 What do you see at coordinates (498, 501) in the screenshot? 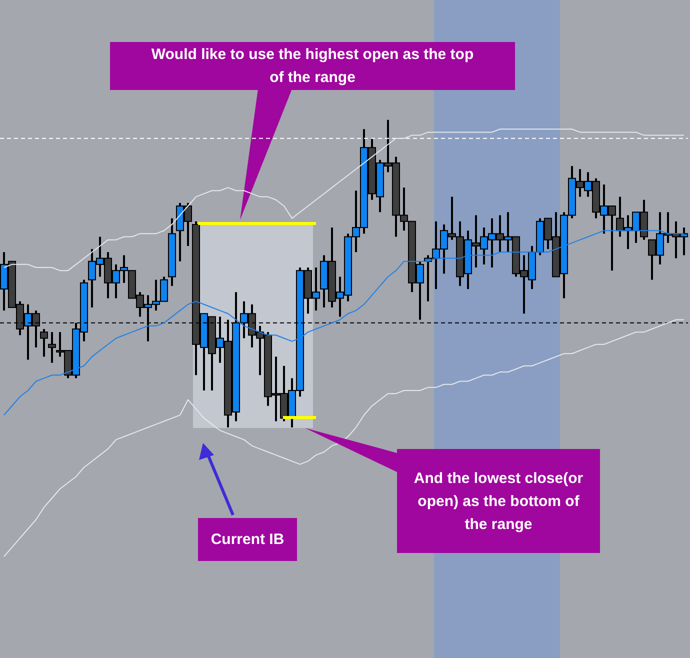
I see `text: And the lowest close(or open) as the bottom of the range` at bounding box center [498, 501].